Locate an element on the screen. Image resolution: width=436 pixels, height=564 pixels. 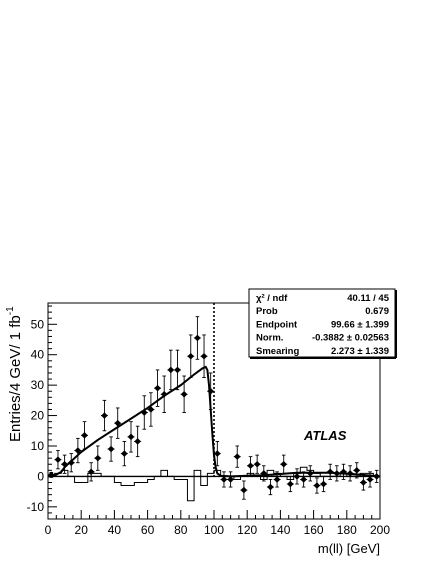
x-tick-label: 80 is located at coordinates (181, 530).